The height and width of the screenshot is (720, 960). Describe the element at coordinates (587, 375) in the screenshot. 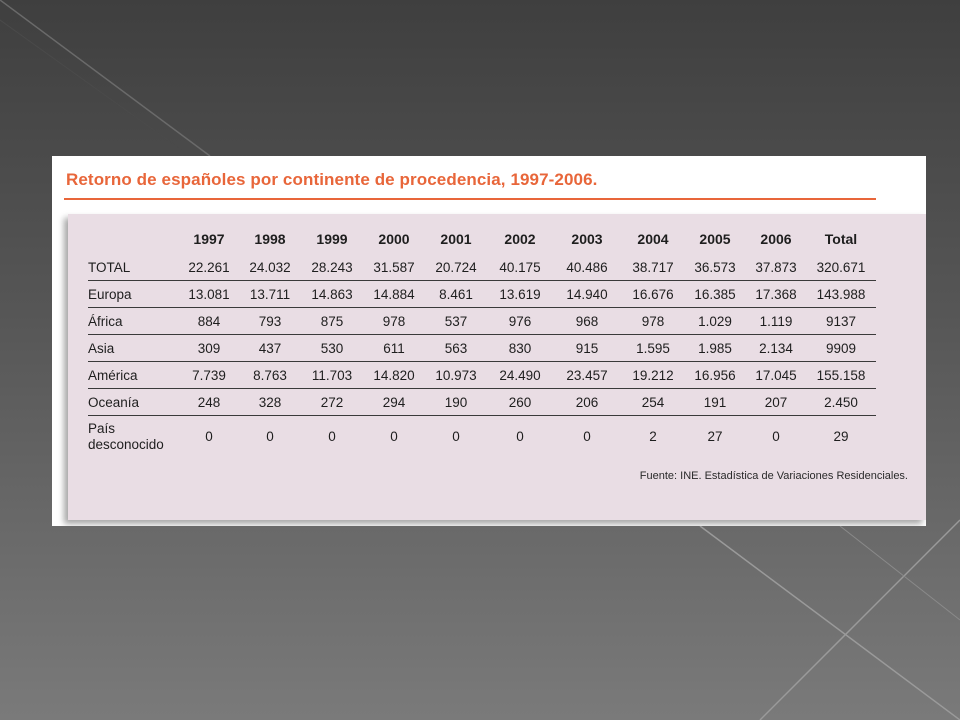

I see `table-cell: 23.457` at that location.